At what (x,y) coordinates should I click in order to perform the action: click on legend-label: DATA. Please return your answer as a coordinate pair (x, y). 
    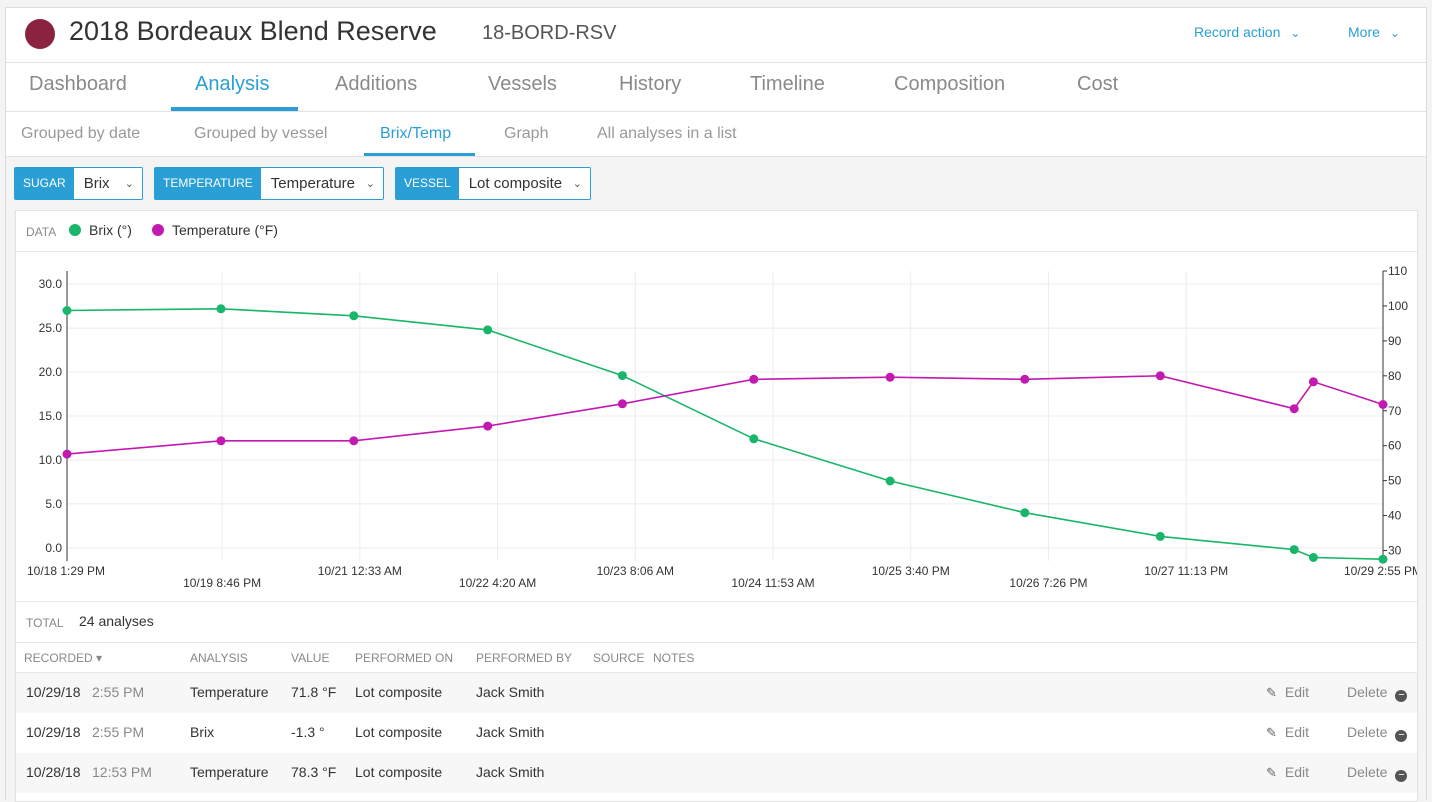
    Looking at the image, I should click on (41, 232).